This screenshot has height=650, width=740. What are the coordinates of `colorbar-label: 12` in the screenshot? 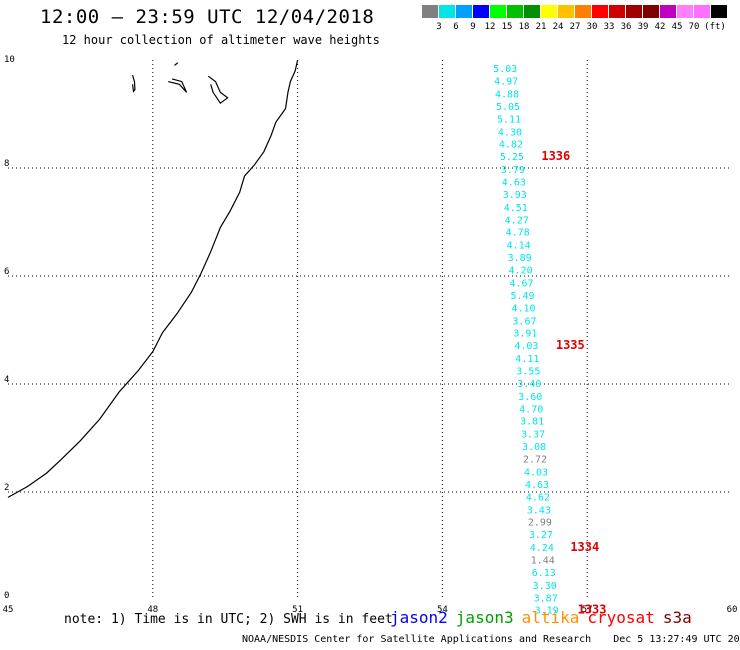 It's located at (490, 27).